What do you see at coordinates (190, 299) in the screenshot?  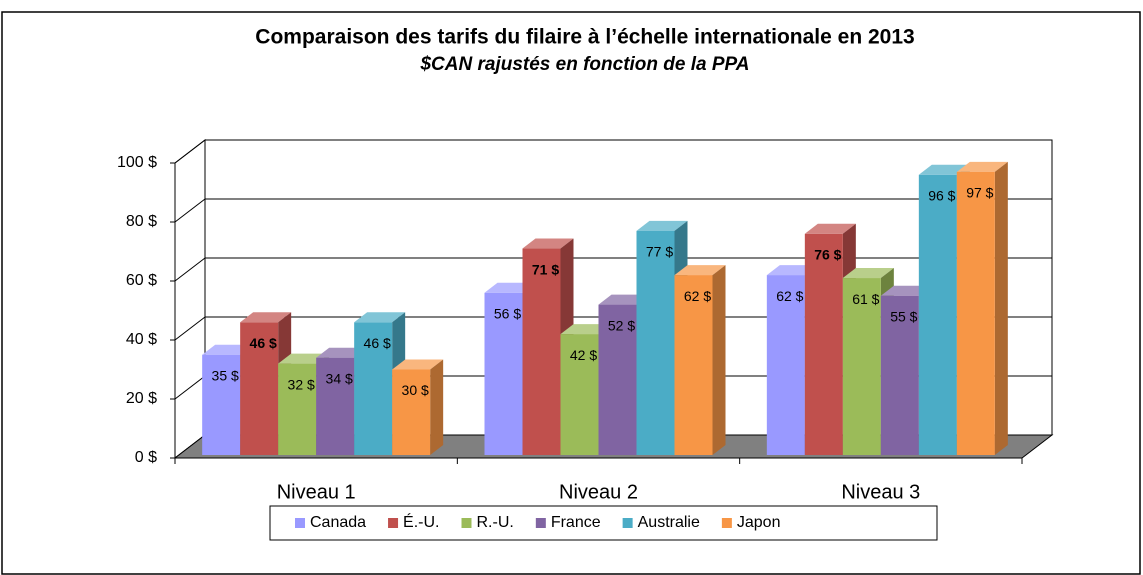 I see `side-wall` at bounding box center [190, 299].